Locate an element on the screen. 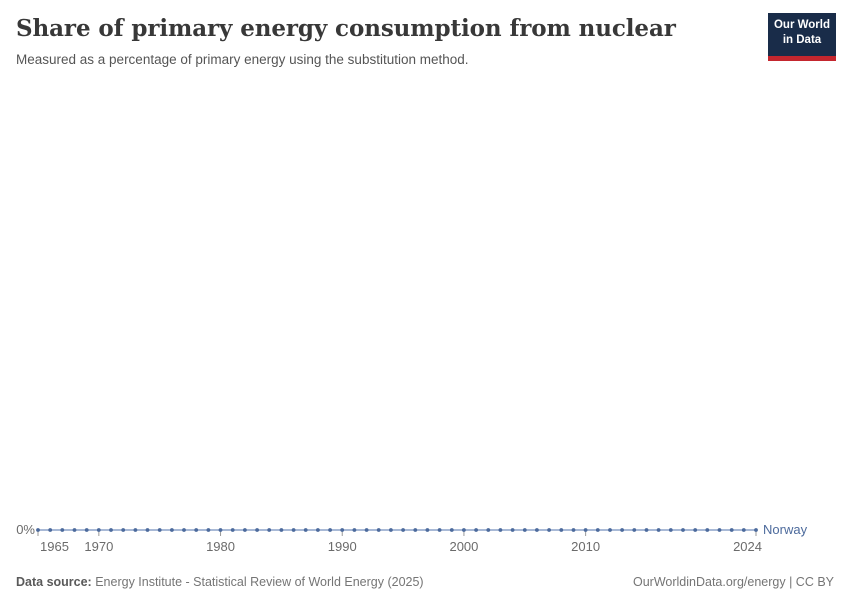  x-axis-tick-label: 2000 is located at coordinates (463, 546).